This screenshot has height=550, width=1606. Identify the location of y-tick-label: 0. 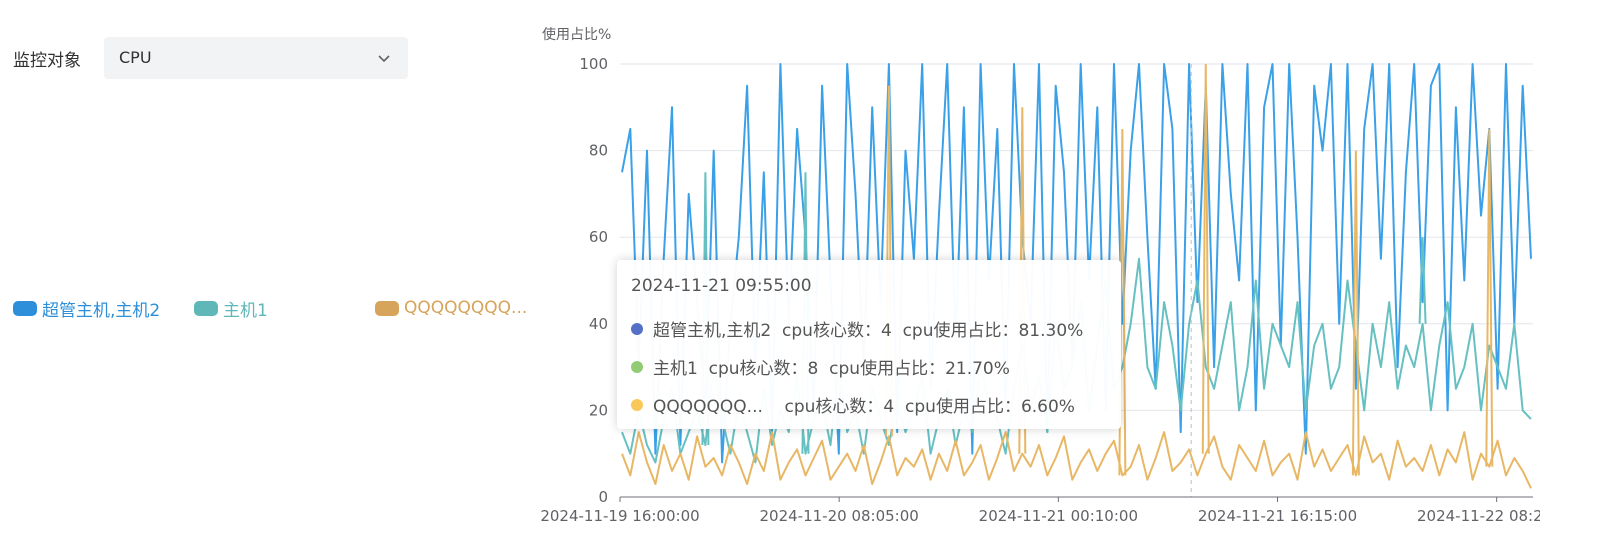
(603, 497).